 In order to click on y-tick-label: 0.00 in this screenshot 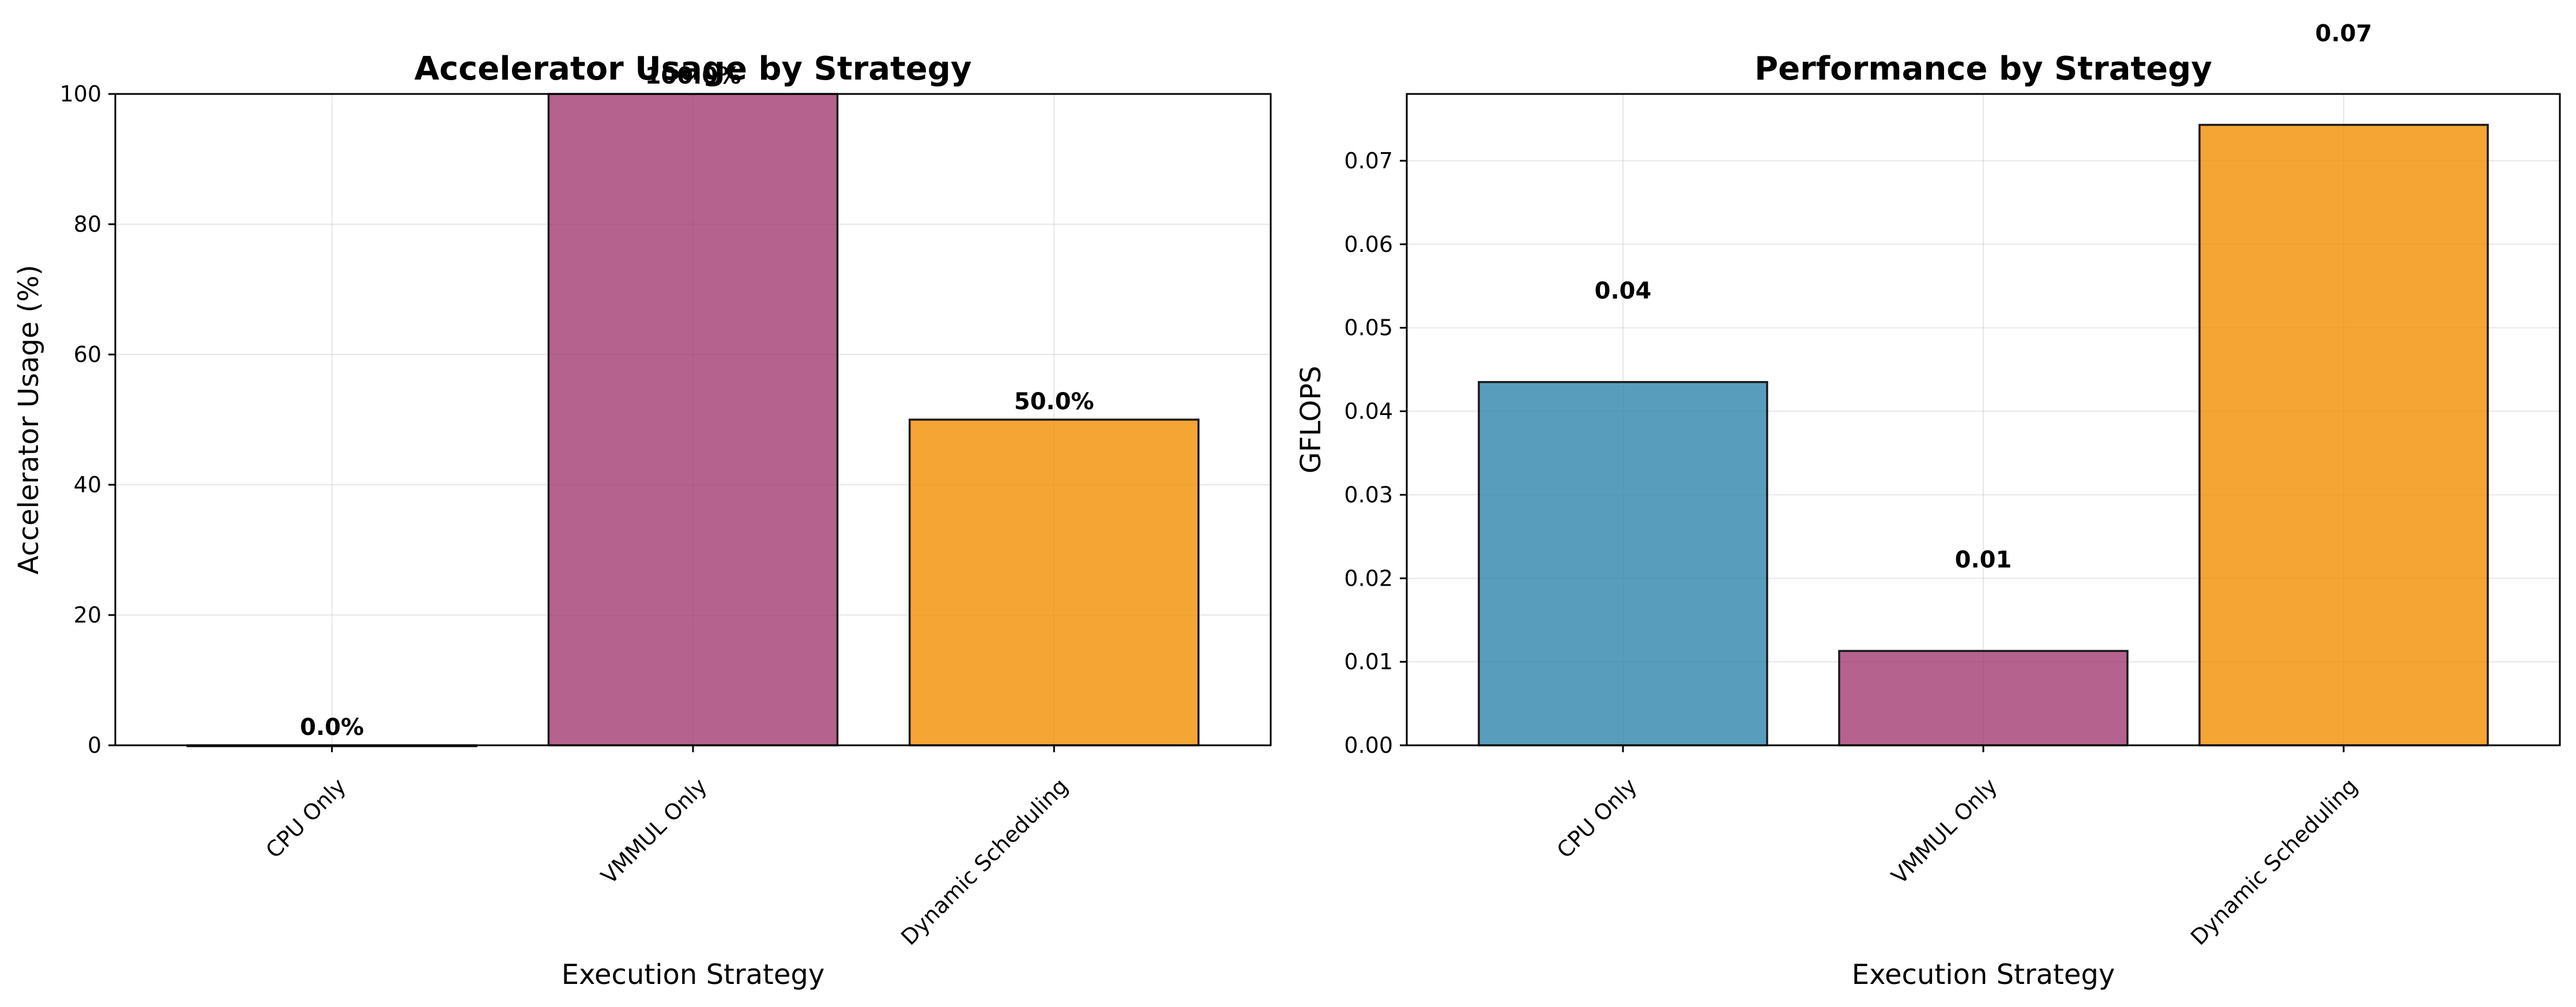, I will do `click(1368, 745)`.